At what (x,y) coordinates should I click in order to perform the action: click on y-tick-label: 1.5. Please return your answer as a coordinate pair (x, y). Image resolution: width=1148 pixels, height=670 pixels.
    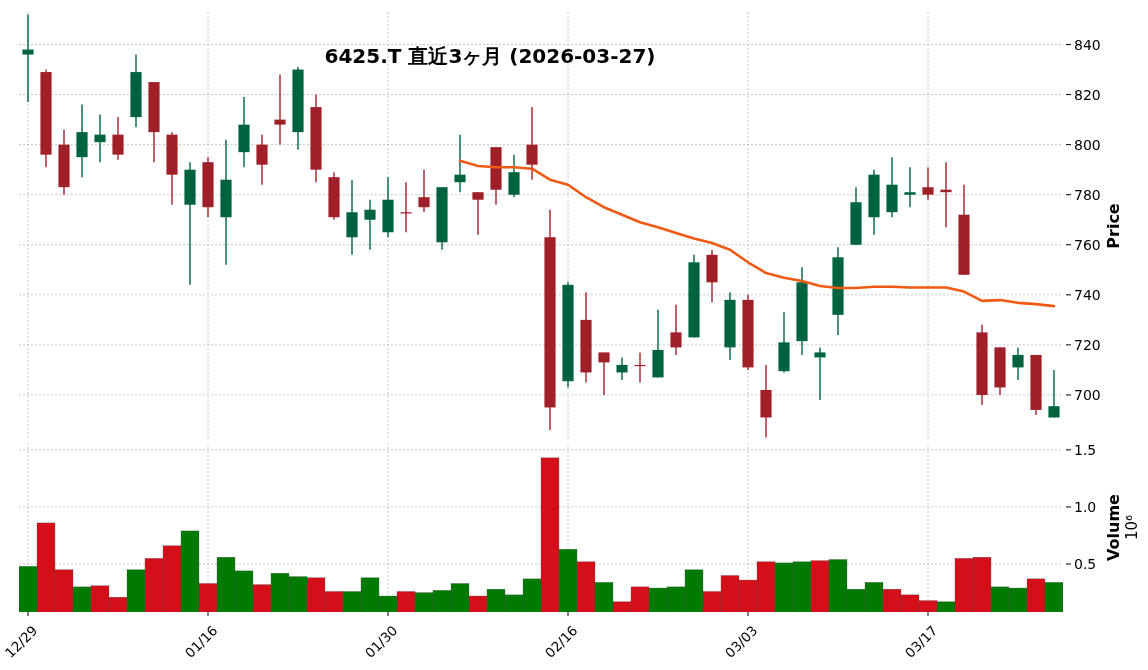
    Looking at the image, I should click on (1085, 449).